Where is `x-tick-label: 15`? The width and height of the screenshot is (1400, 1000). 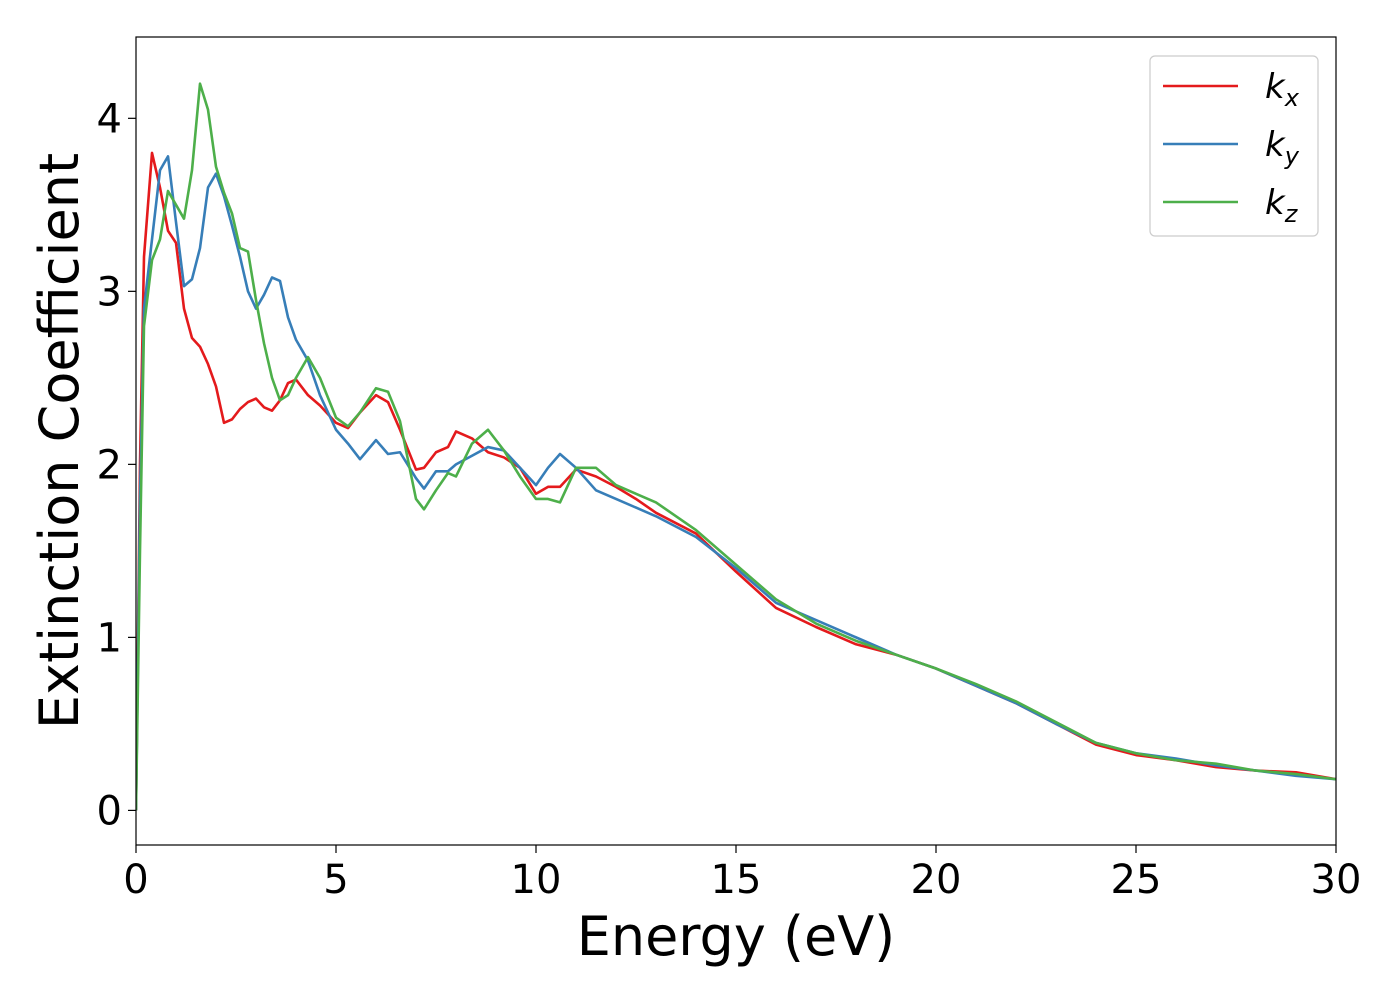
x-tick-label: 15 is located at coordinates (736, 880).